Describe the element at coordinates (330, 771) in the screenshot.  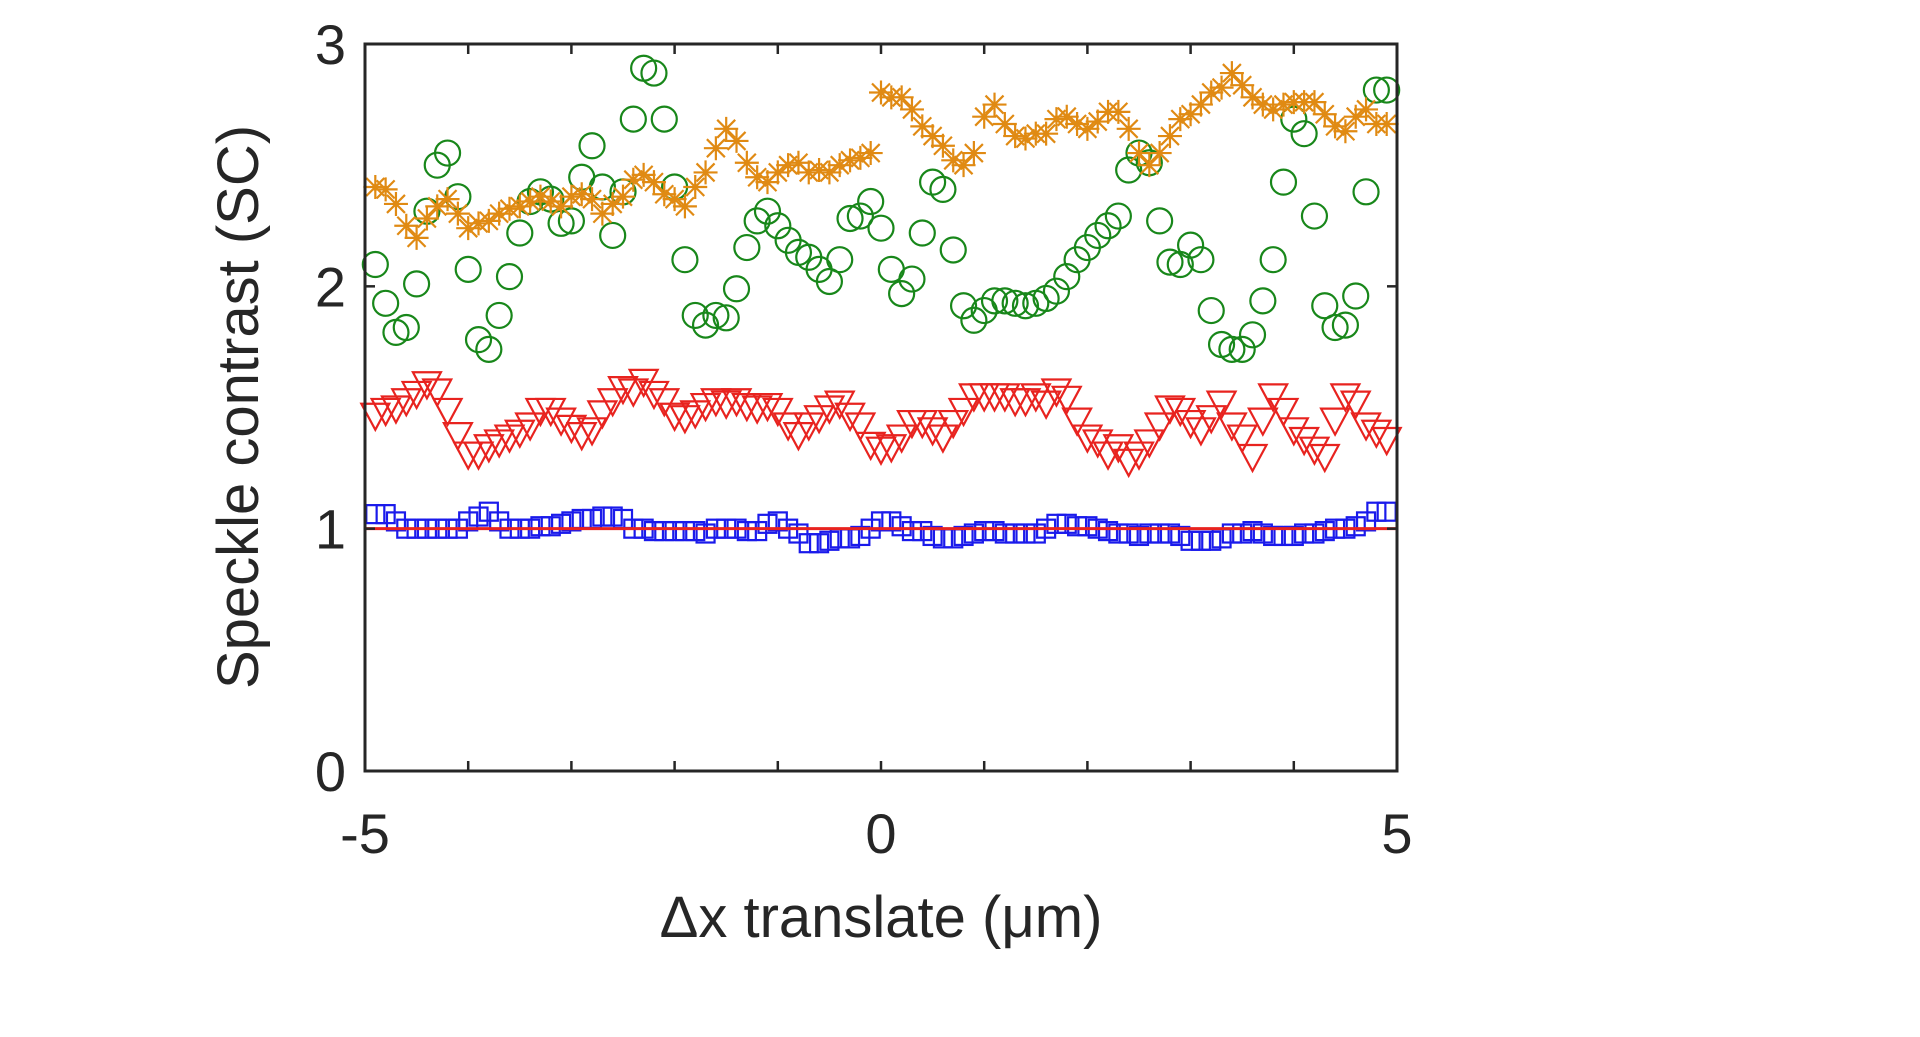
I see `y-tick-label: 0` at that location.